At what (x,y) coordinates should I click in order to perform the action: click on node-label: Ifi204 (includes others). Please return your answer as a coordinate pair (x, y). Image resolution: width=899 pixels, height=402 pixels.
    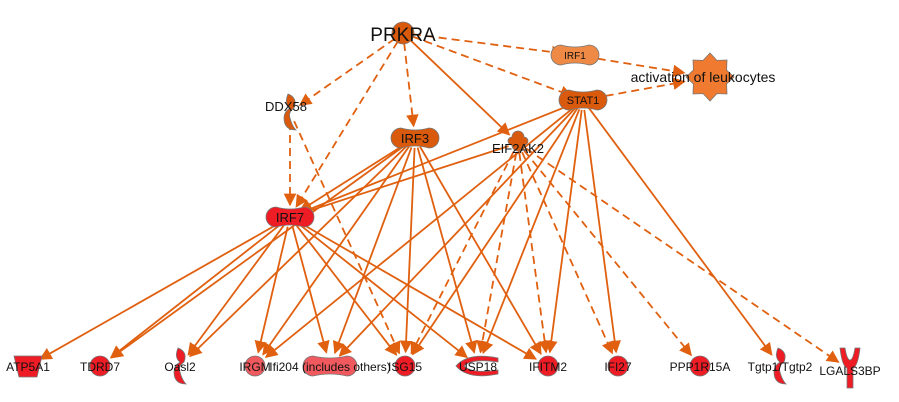
    Looking at the image, I should click on (329, 367).